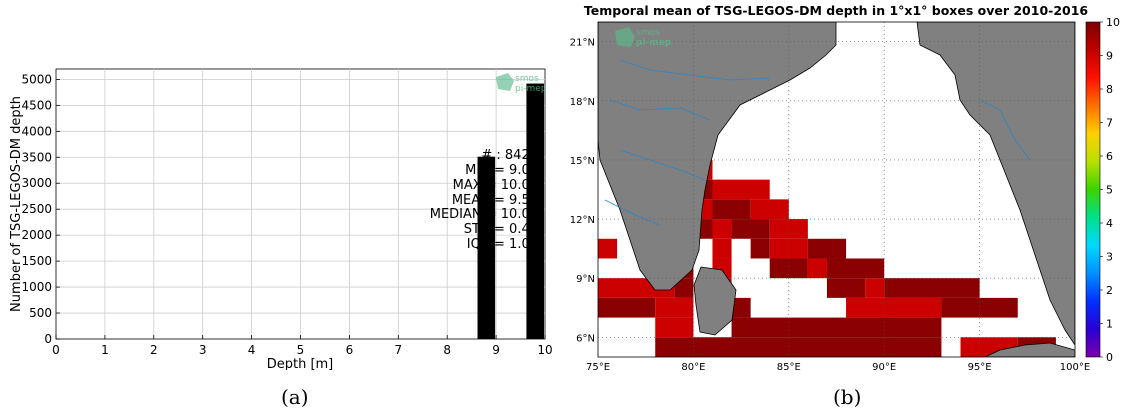 Image resolution: width=1127 pixels, height=417 pixels. Describe the element at coordinates (398, 350) in the screenshot. I see `x-tick-label: 7` at that location.